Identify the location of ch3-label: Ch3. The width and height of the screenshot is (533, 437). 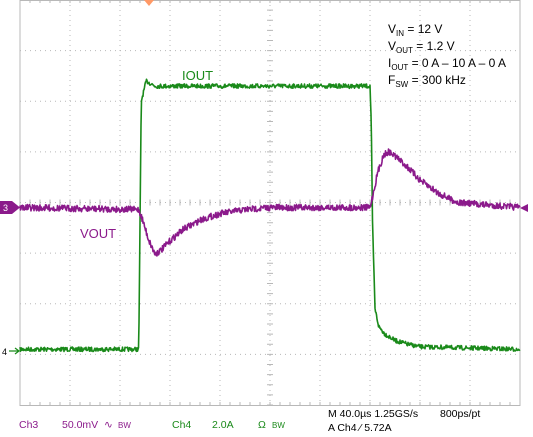
(28, 425).